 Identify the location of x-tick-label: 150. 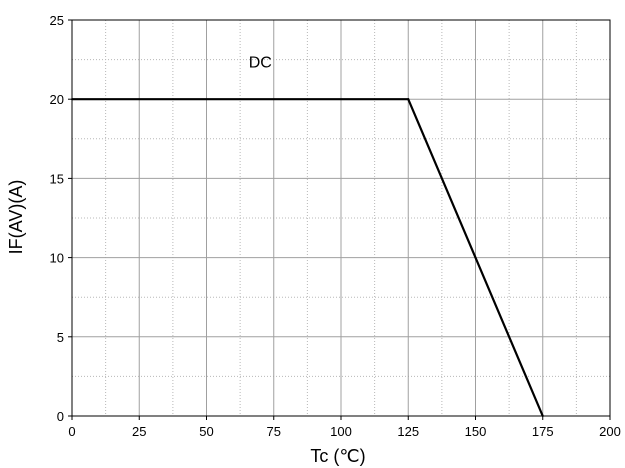
(476, 431).